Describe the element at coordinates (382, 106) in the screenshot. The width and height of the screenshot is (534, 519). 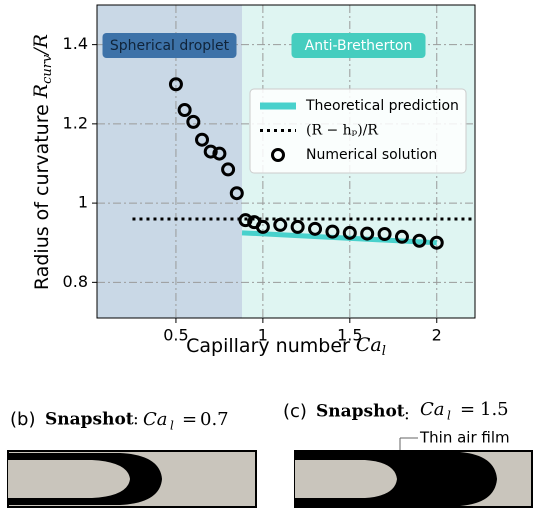
I see `legend-label: Theoretical prediction` at that location.